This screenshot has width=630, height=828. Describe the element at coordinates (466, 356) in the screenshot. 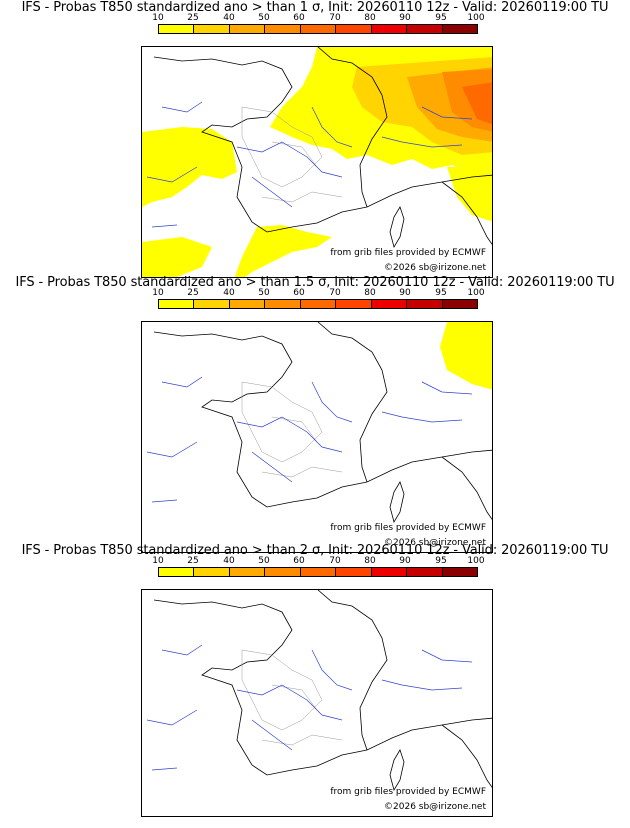

I see `probability-shading` at that location.